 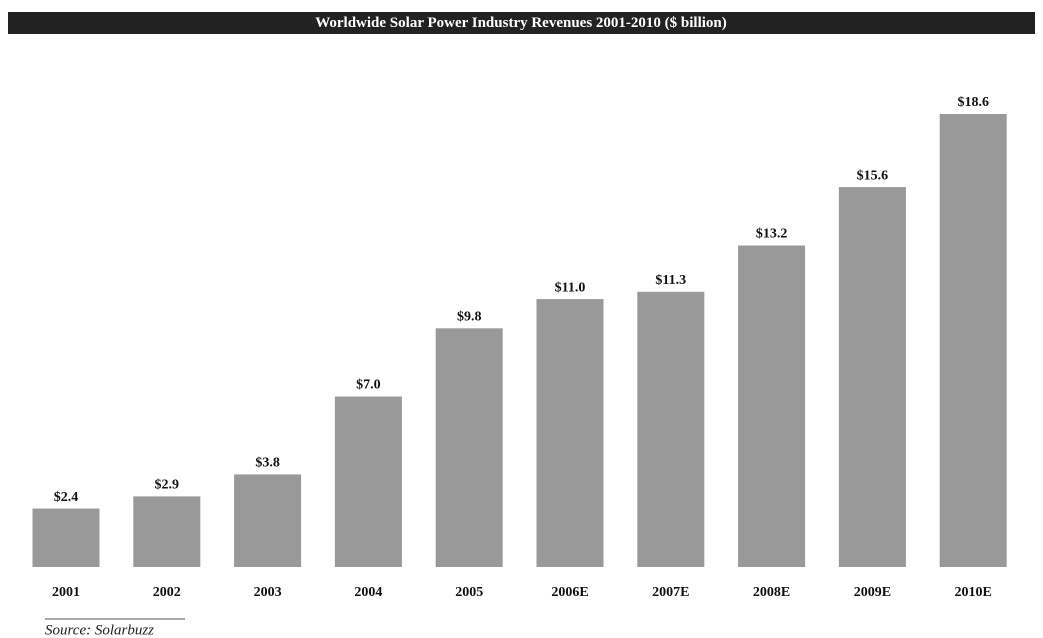 I want to click on x-tick-label: 2005, so click(x=469, y=592).